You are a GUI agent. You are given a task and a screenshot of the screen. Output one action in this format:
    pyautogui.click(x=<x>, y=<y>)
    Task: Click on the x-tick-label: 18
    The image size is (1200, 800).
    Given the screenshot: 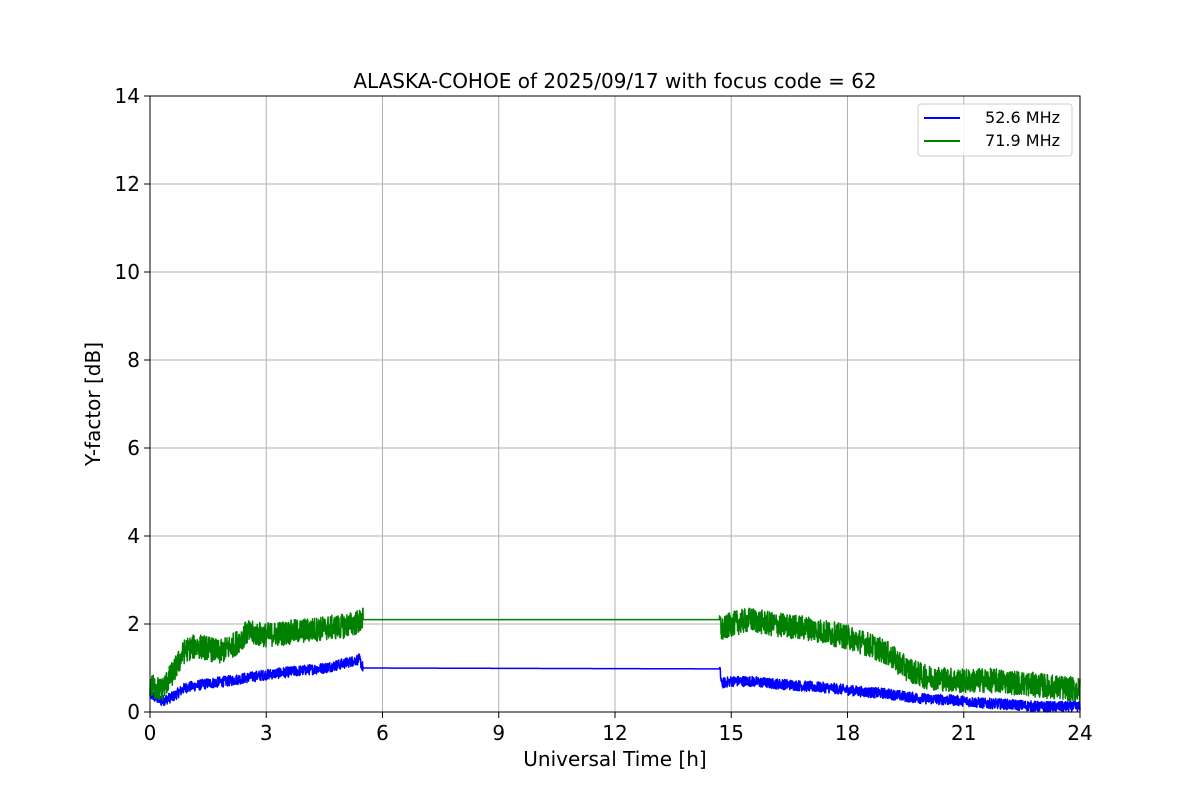 What is the action you would take?
    pyautogui.click(x=847, y=733)
    